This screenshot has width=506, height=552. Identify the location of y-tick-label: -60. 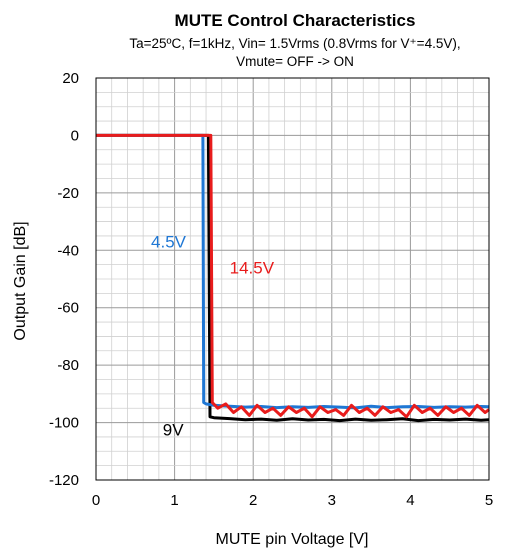
(68, 308).